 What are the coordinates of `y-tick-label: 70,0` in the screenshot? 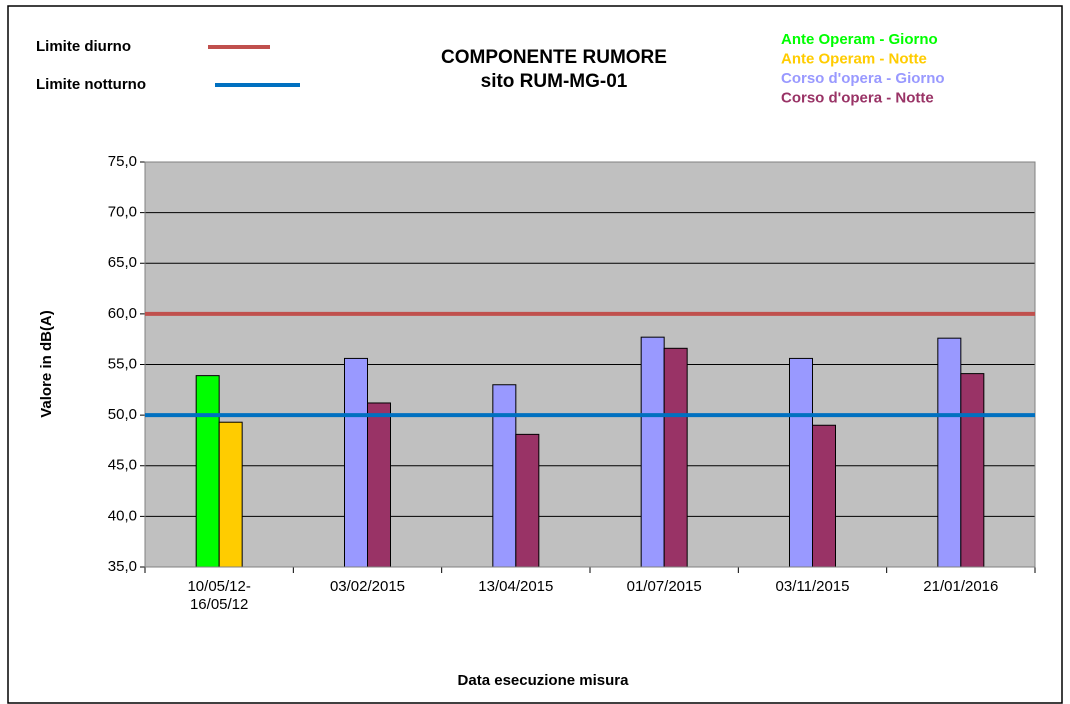 It's located at (122, 212).